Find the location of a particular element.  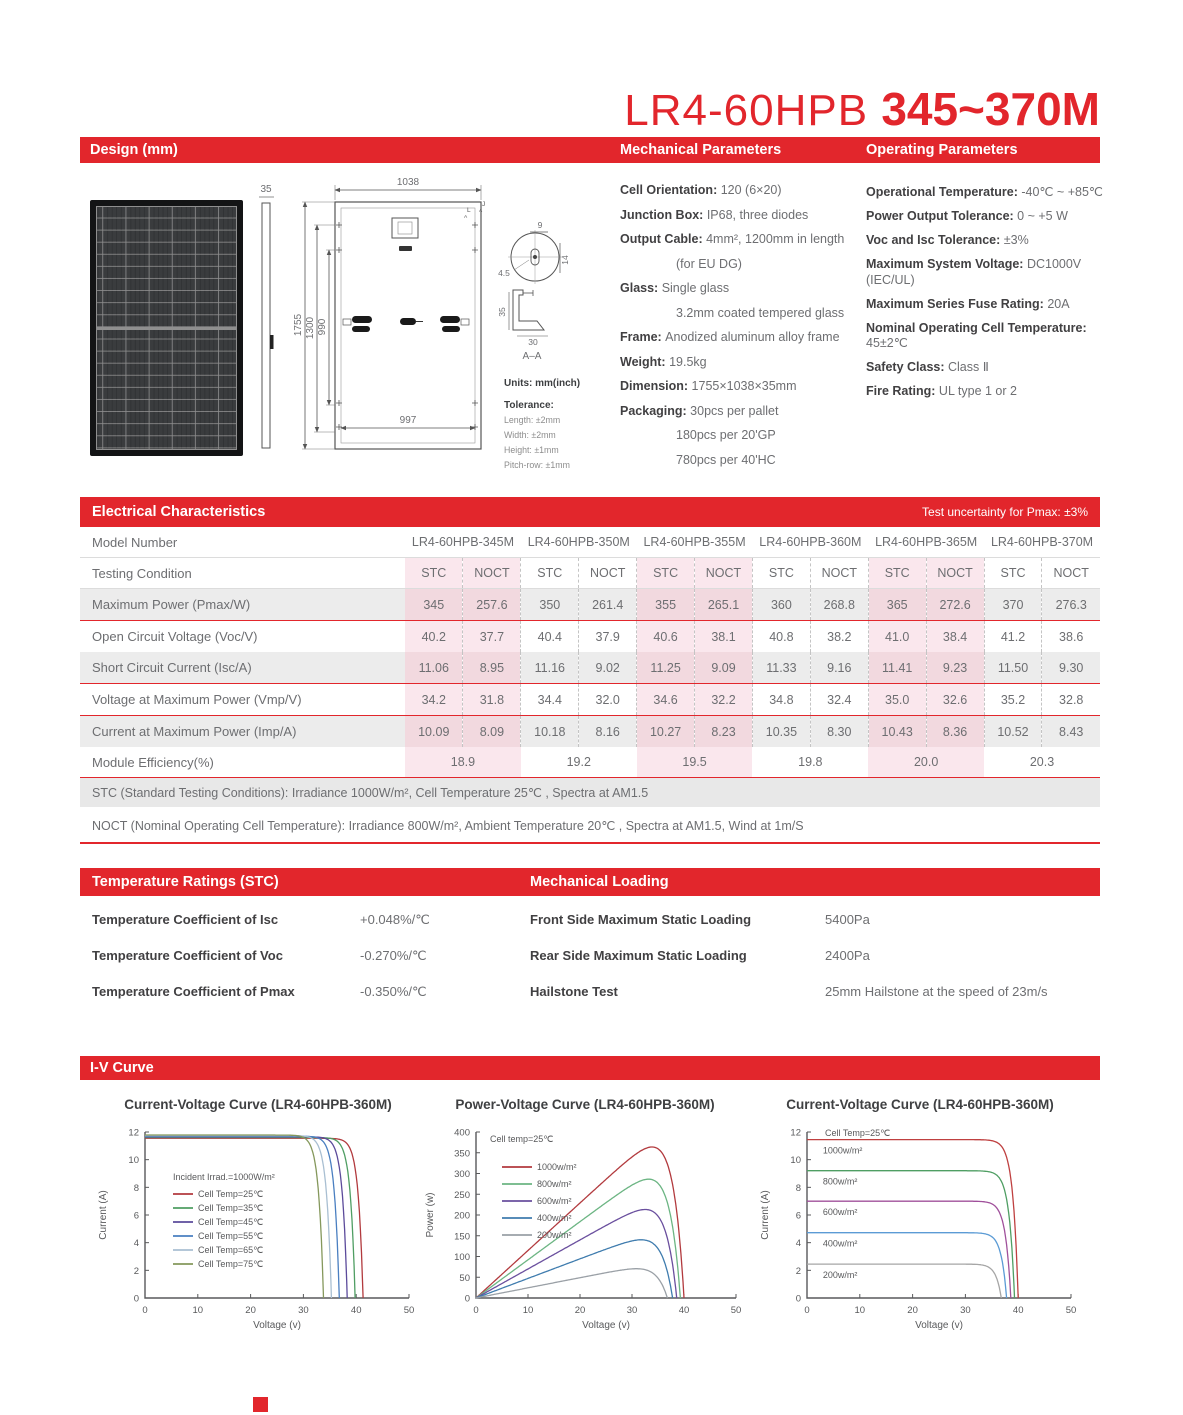

y-tick-label: 12 is located at coordinates (133, 1133).